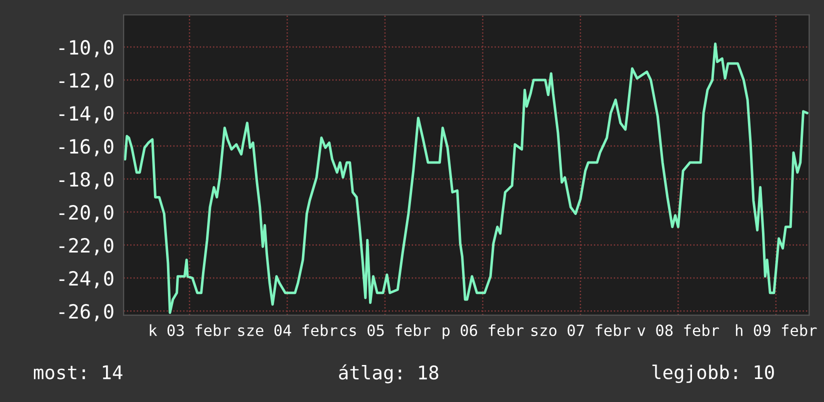 This screenshot has width=824, height=402. Describe the element at coordinates (86, 147) in the screenshot. I see `y-tick-label: -16,0` at that location.